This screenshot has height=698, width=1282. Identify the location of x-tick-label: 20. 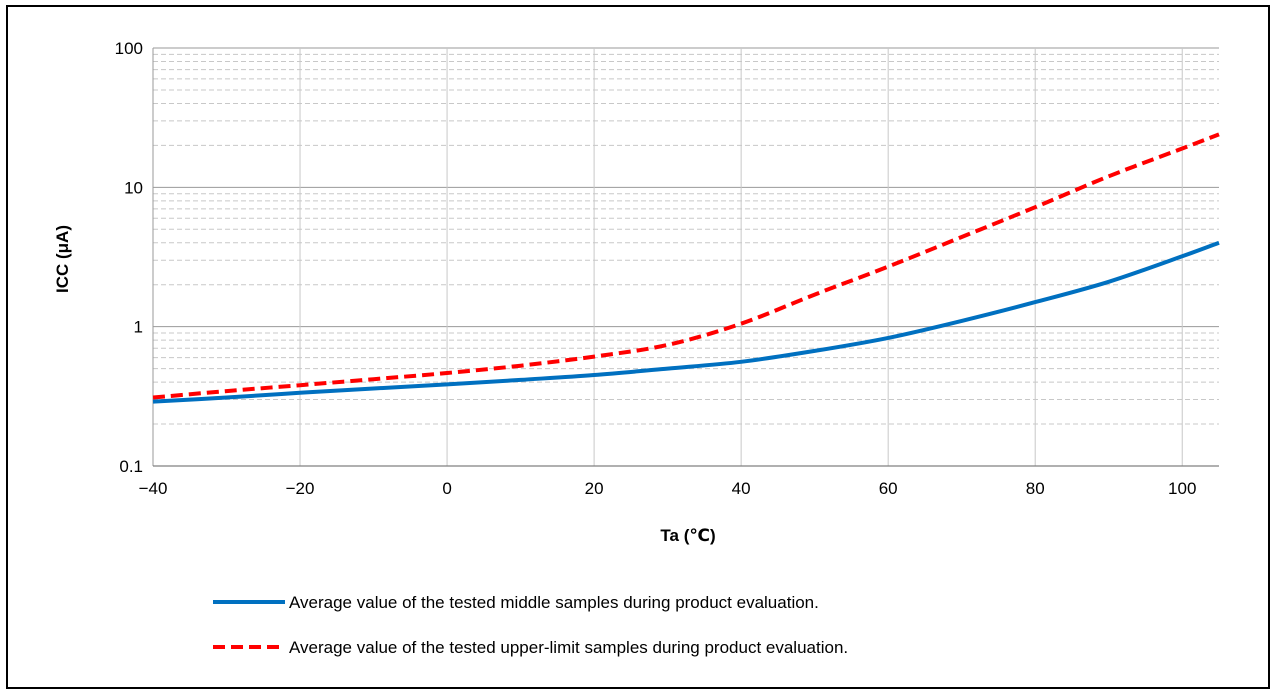
(594, 488).